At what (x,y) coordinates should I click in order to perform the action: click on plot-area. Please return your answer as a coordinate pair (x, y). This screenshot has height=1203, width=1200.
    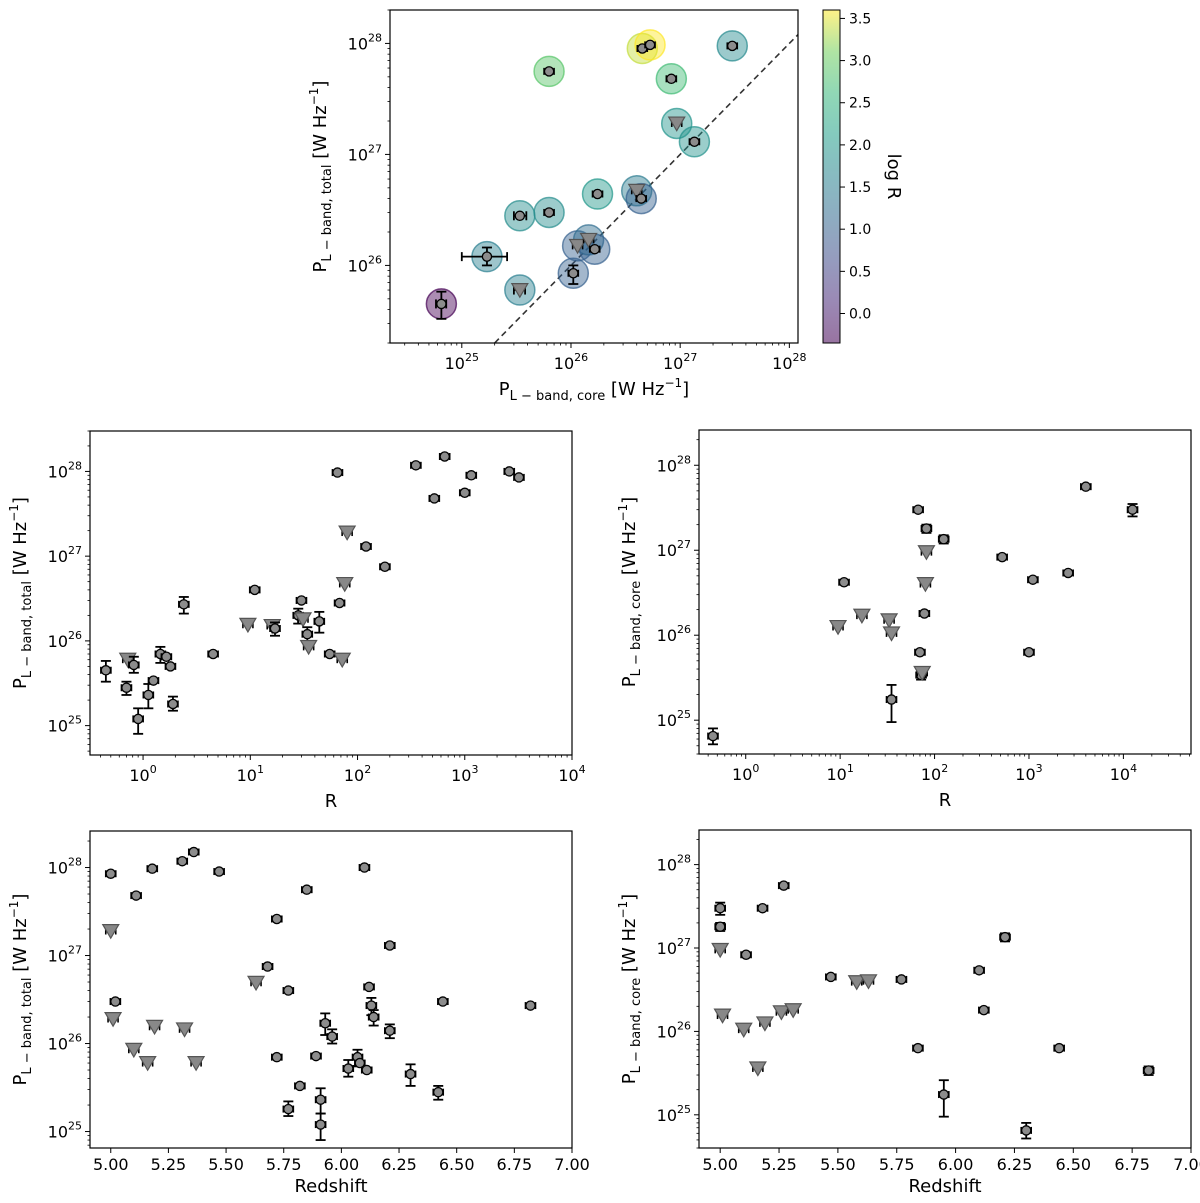
    Looking at the image, I should click on (312, 593).